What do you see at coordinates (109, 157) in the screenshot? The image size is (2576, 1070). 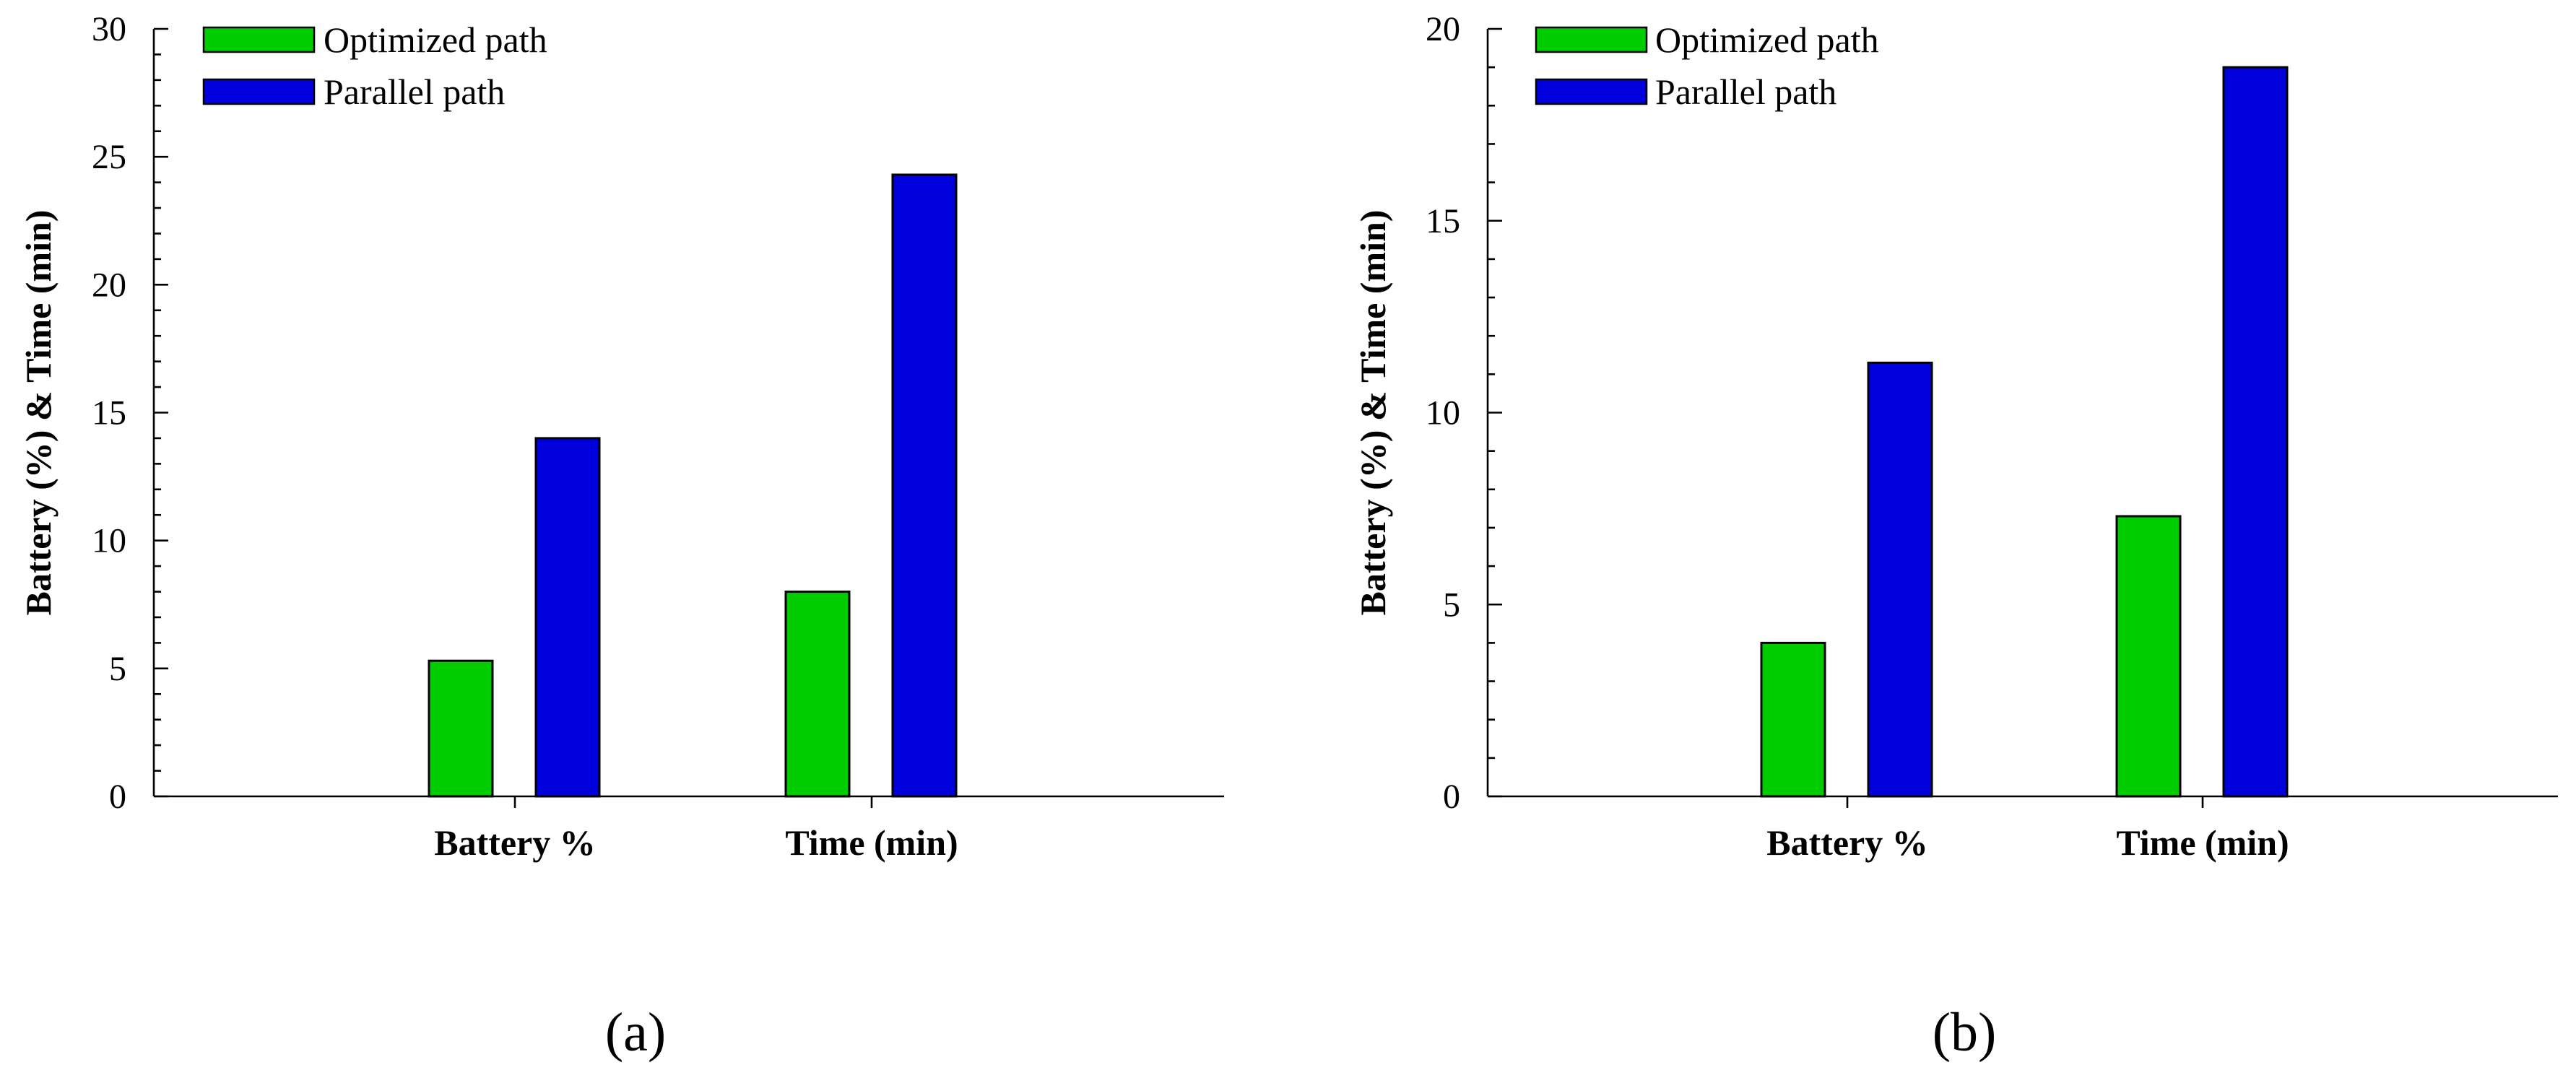 I see `y-tick-label: 25` at bounding box center [109, 157].